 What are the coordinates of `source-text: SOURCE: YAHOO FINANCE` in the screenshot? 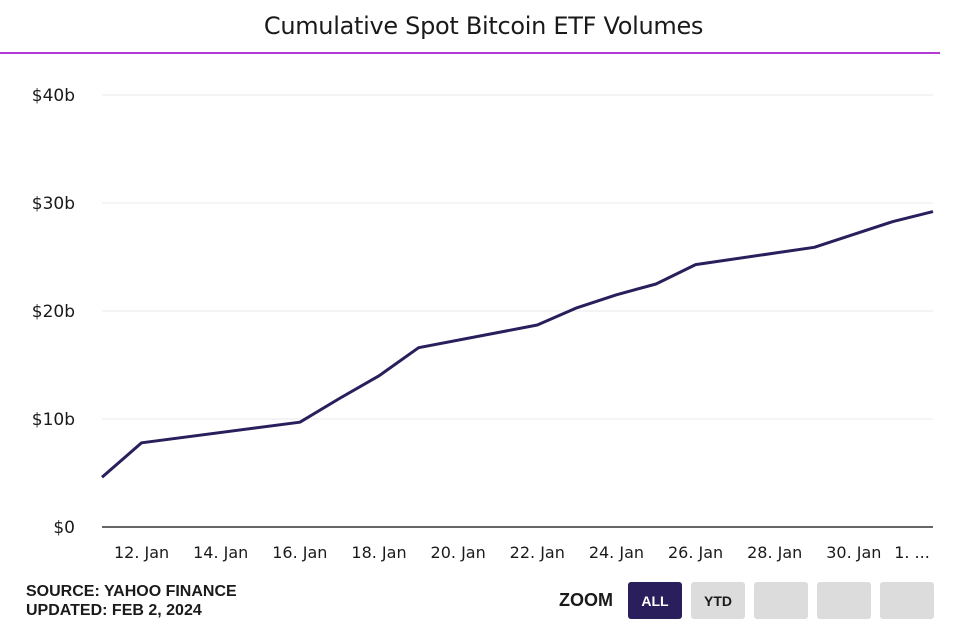 It's located at (131, 591).